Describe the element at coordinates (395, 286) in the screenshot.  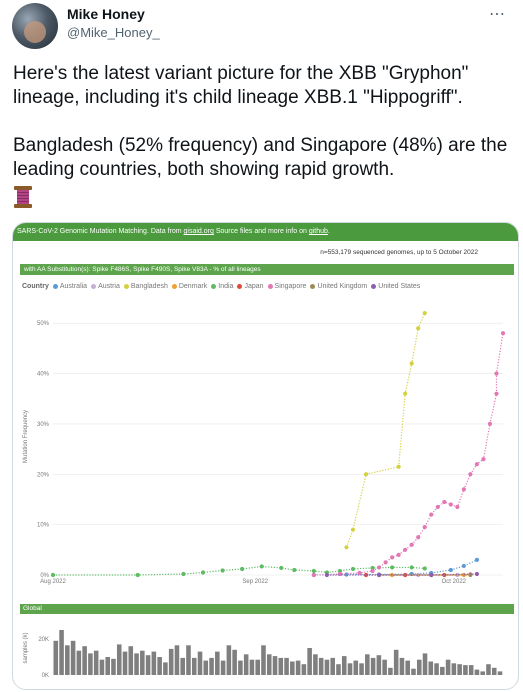
I see `legend-item: United States` at that location.